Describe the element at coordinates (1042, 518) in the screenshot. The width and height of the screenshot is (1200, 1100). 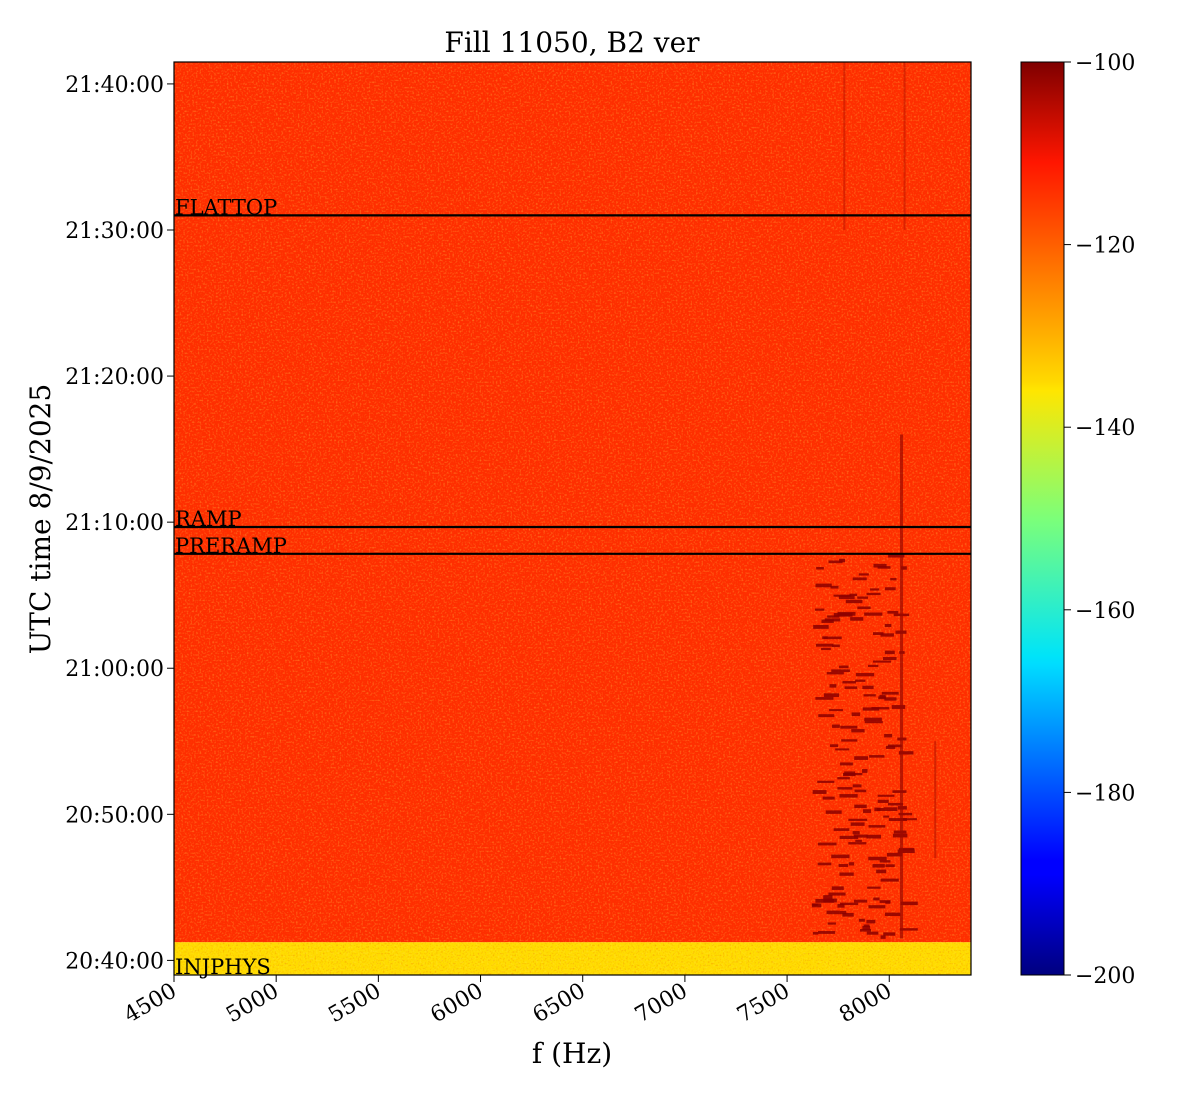
I see `colorbar-gradient` at that location.